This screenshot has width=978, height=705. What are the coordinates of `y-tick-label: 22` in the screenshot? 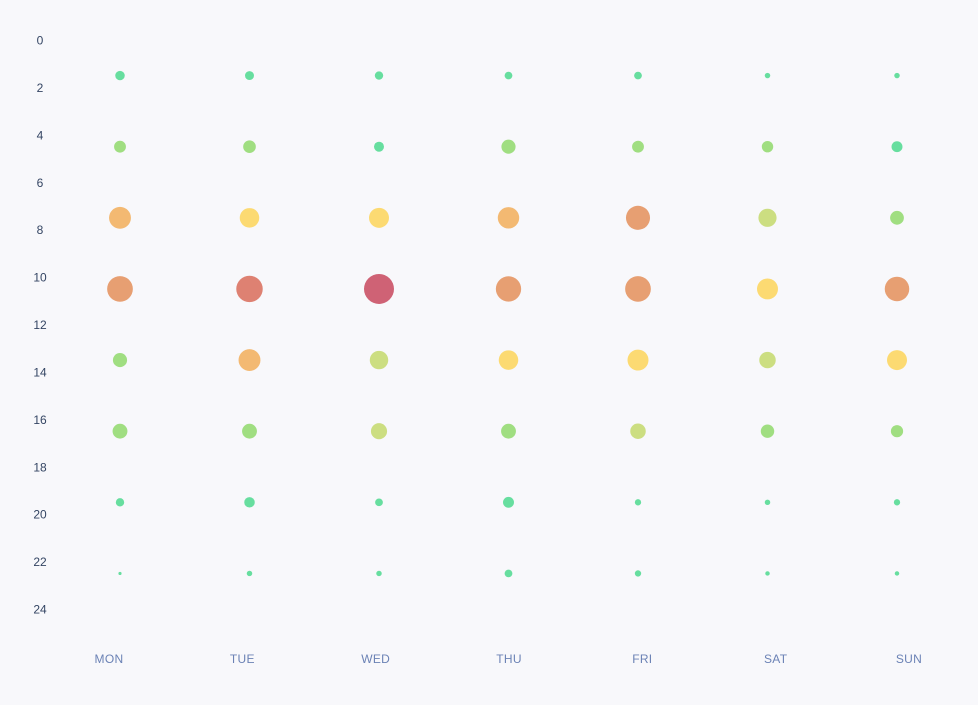 It's located at (40, 562).